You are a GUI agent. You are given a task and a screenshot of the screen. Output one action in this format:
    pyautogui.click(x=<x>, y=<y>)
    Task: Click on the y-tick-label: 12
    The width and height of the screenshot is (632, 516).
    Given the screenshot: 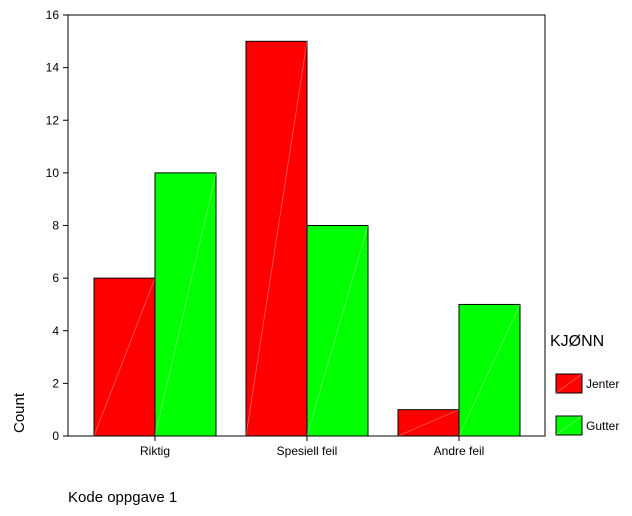 What is the action you would take?
    pyautogui.click(x=53, y=120)
    